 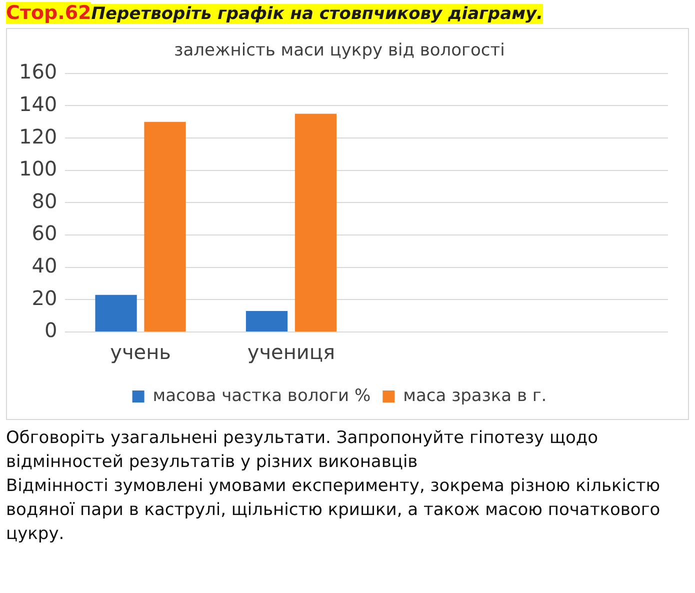 What do you see at coordinates (140, 352) in the screenshot?
I see `x-tick-label: учень` at bounding box center [140, 352].